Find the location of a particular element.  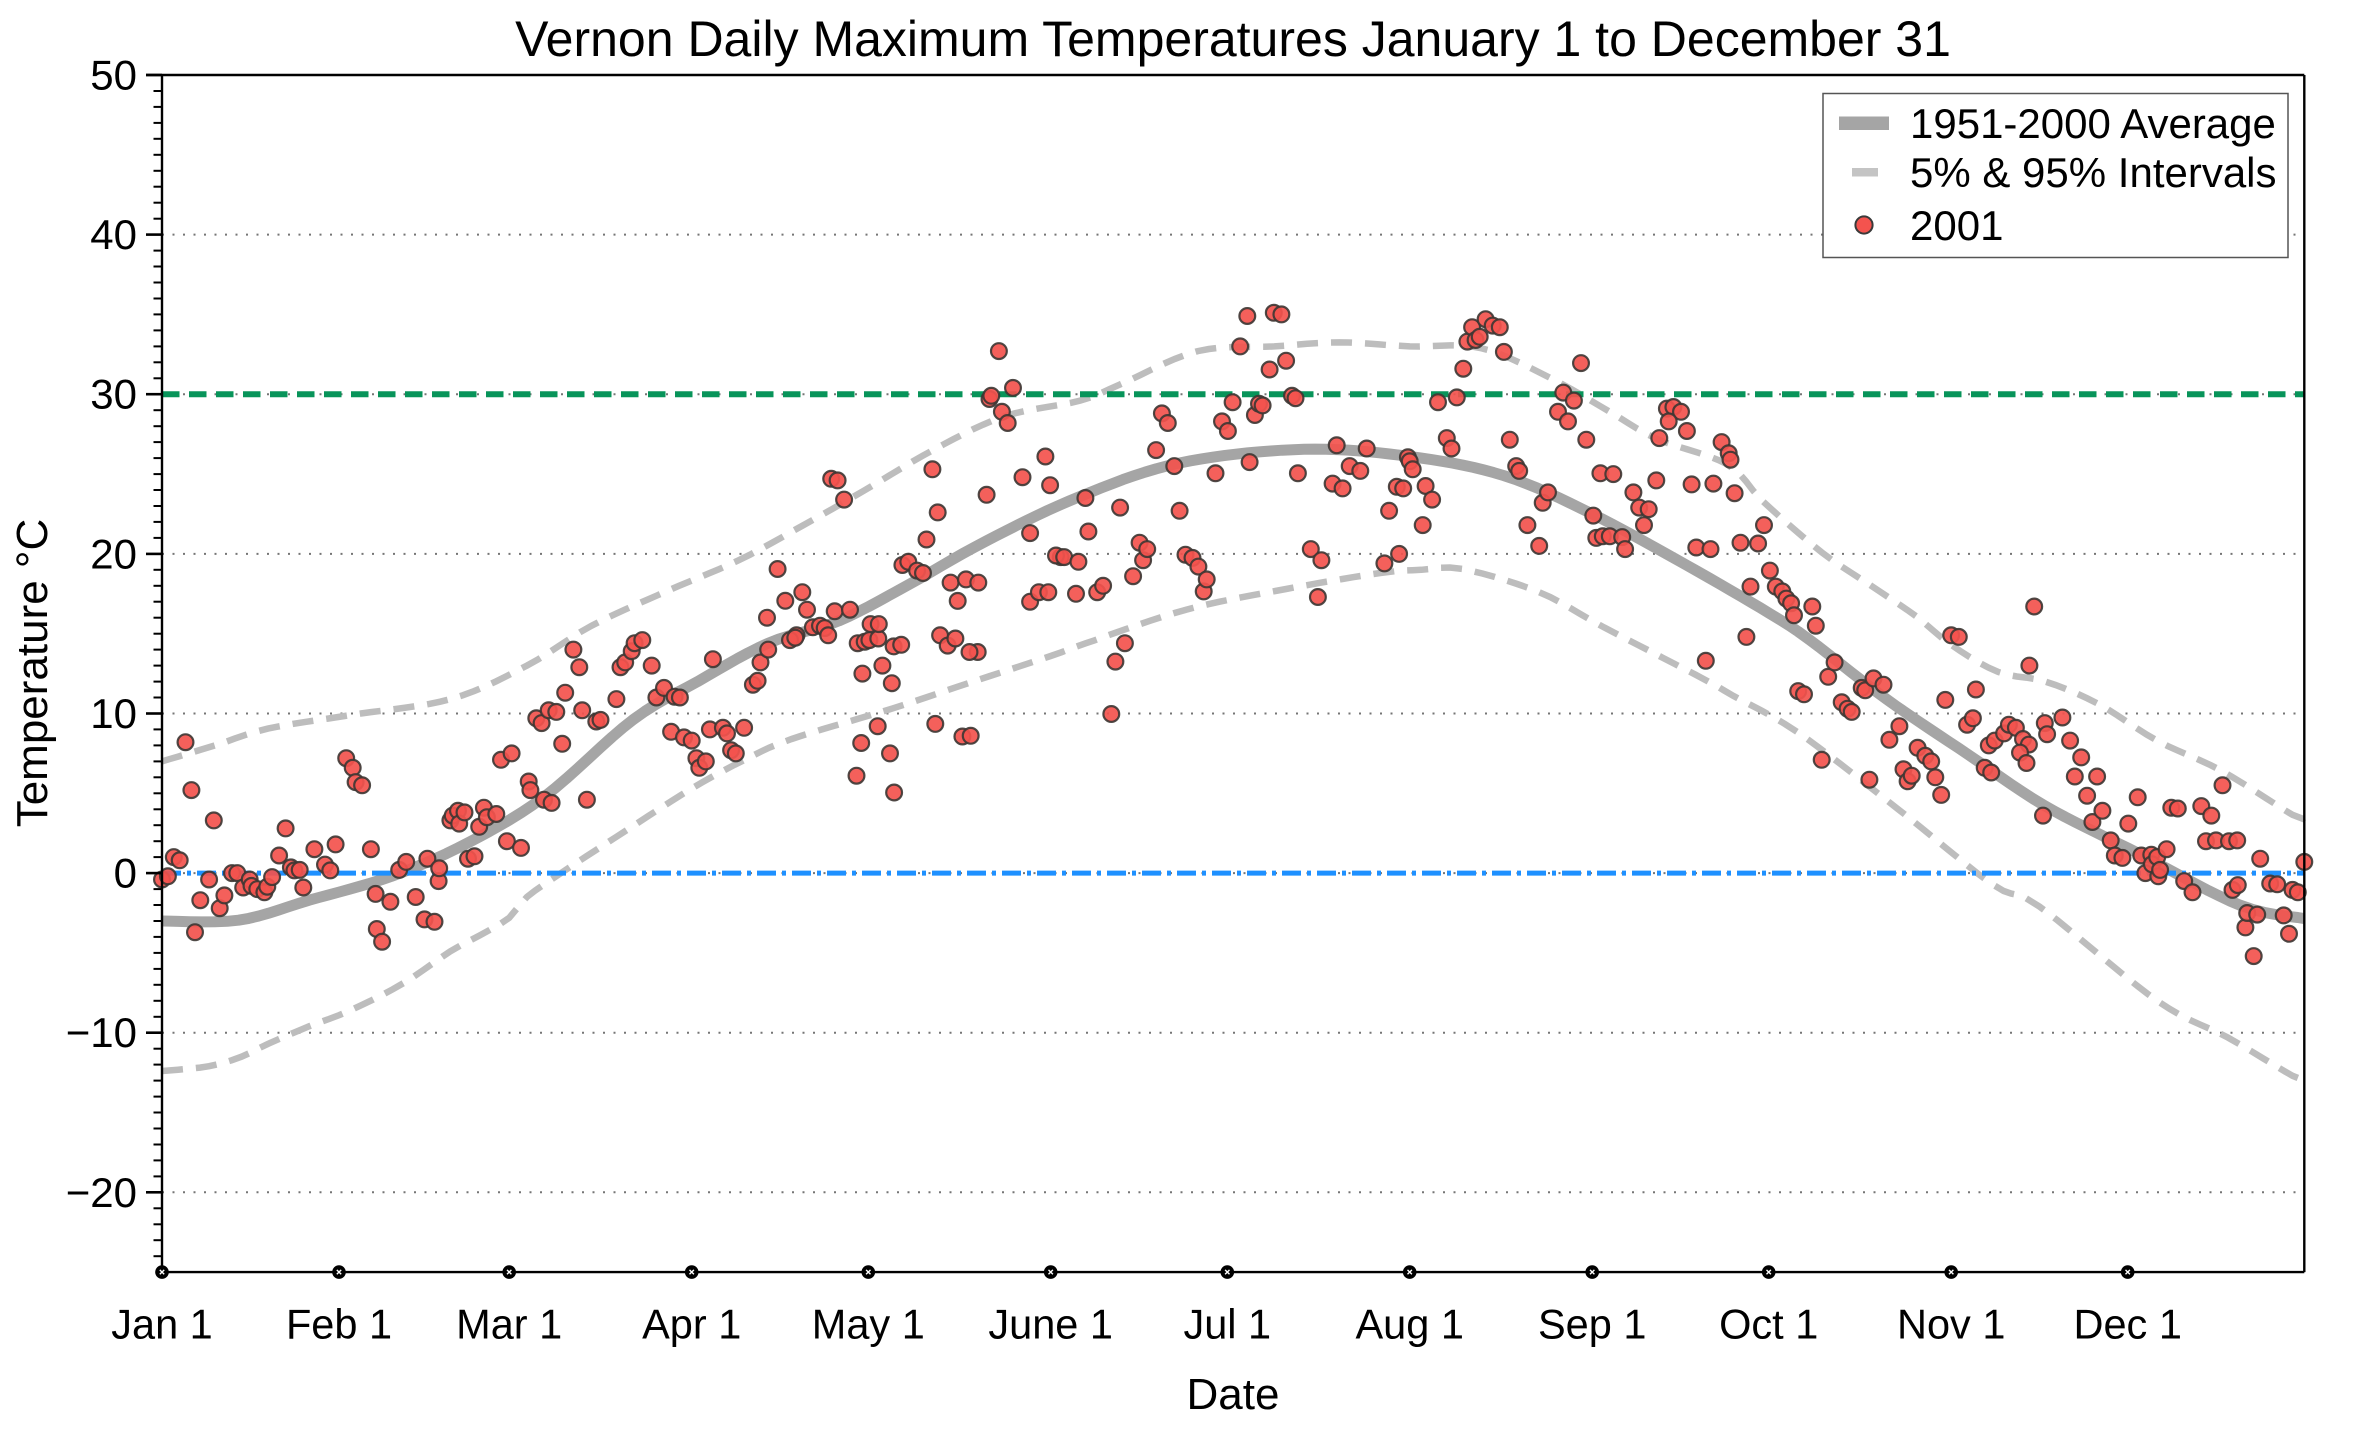

svg-text: 50 is located at coordinates (113, 75).